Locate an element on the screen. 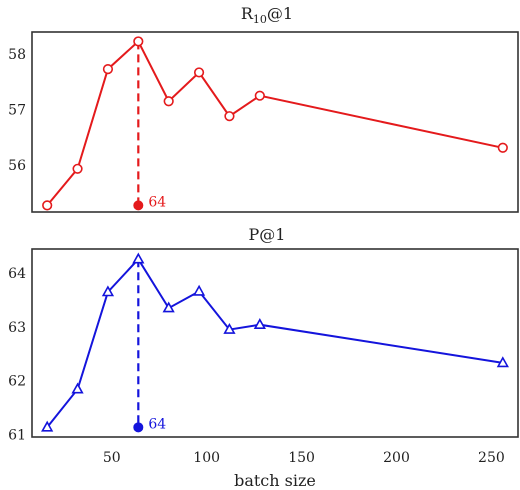 Image resolution: width=520 pixels, height=490 pixels. r10-title-suffix: @1 is located at coordinates (280, 13).